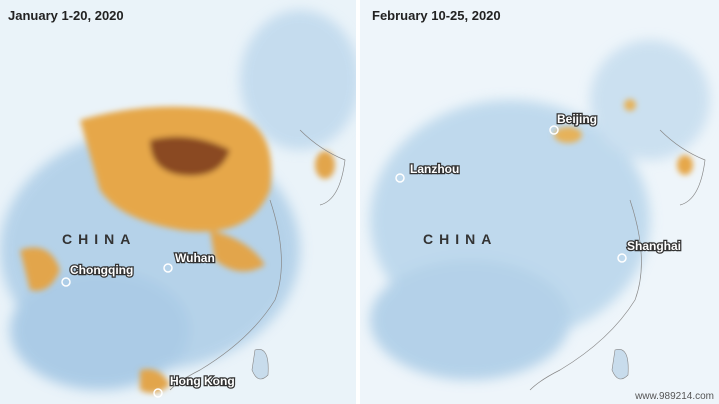  What do you see at coordinates (674, 396) in the screenshot?
I see `watermark: www.989214.com` at bounding box center [674, 396].